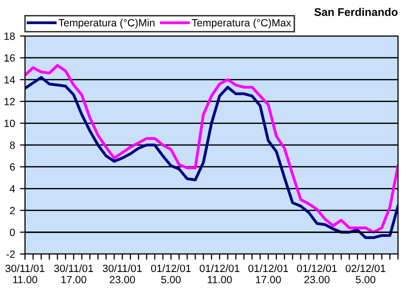 The width and height of the screenshot is (405, 292). What do you see at coordinates (10, 254) in the screenshot?
I see `y-tick-label: -2` at bounding box center [10, 254].